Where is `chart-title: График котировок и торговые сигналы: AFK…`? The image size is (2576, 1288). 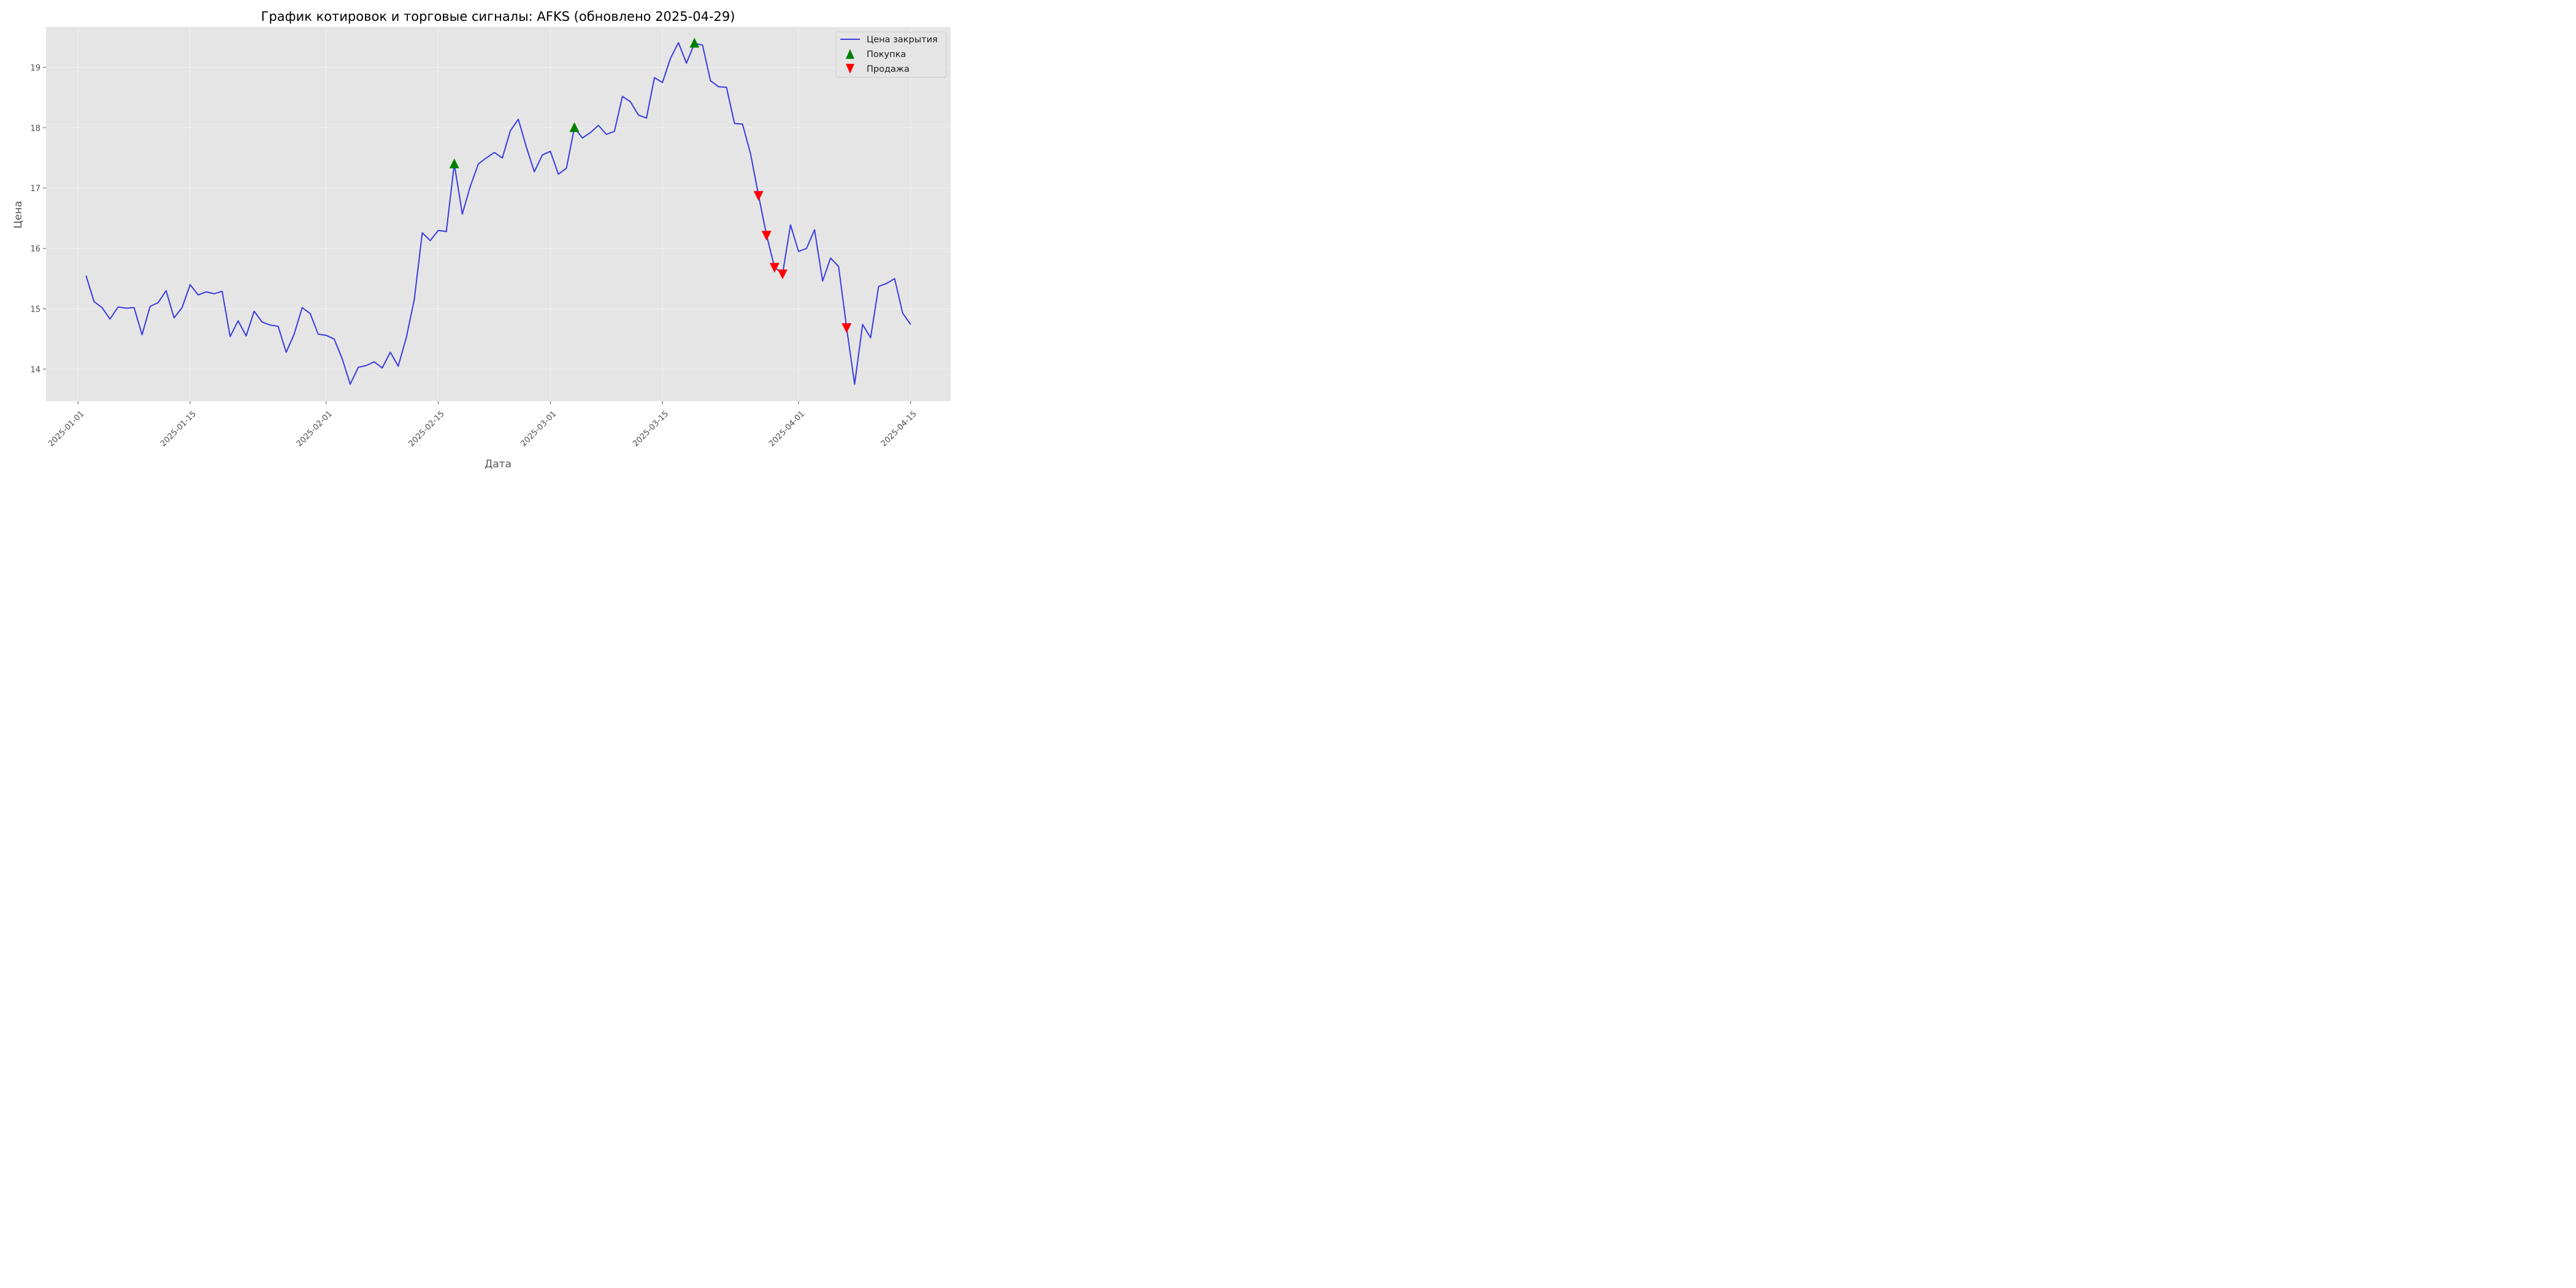 chart-title: График котировок и торговые сигналы: AFK… is located at coordinates (498, 16).